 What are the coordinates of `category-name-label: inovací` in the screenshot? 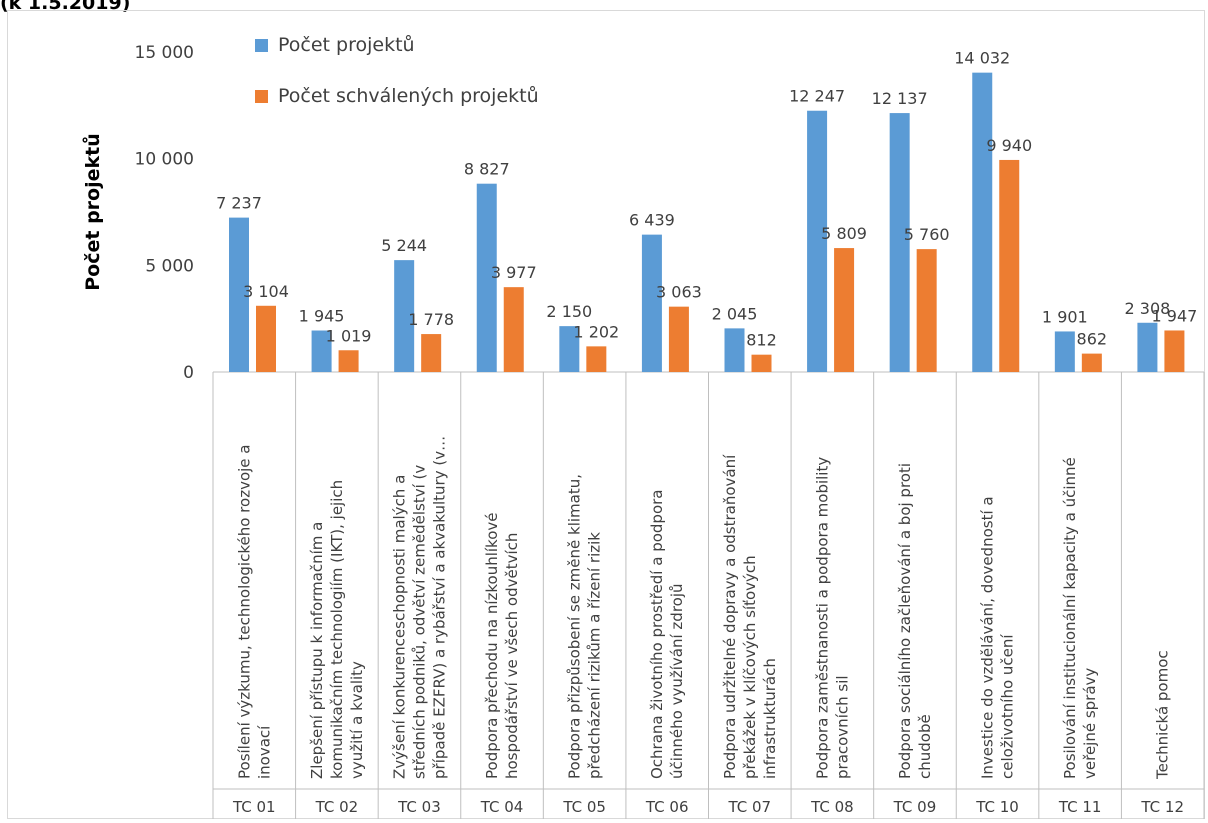 It's located at (264, 752).